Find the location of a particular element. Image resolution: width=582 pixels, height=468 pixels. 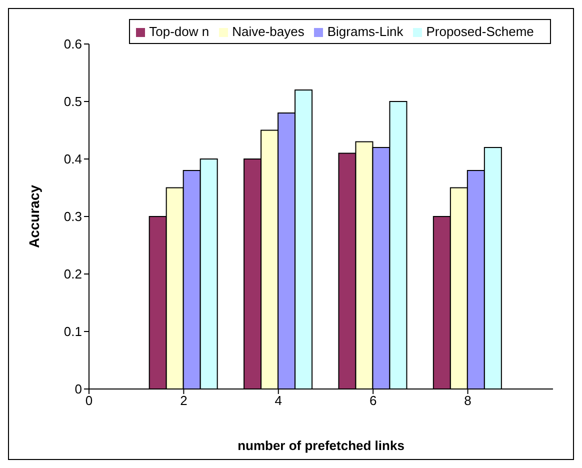

x-axis-title: number of prefetched links is located at coordinates (321, 446).